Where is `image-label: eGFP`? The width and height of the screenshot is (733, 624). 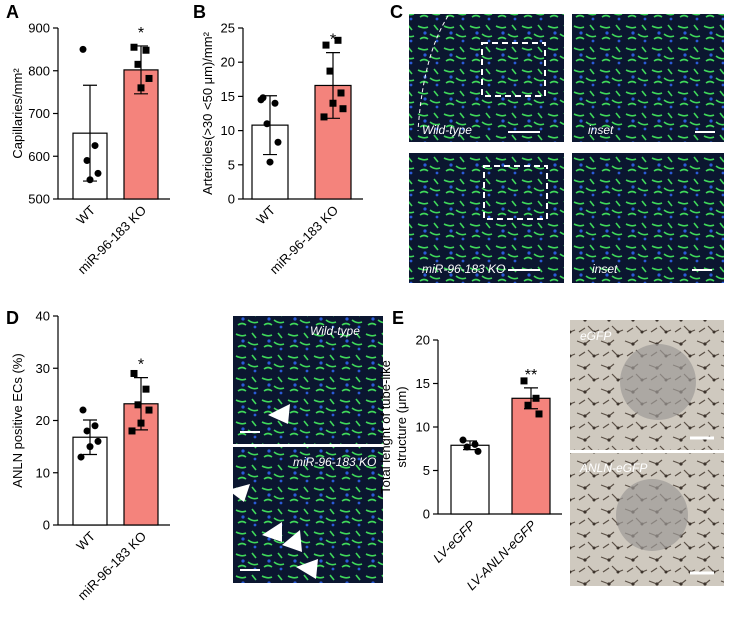
image-label: eGFP is located at coordinates (595, 336).